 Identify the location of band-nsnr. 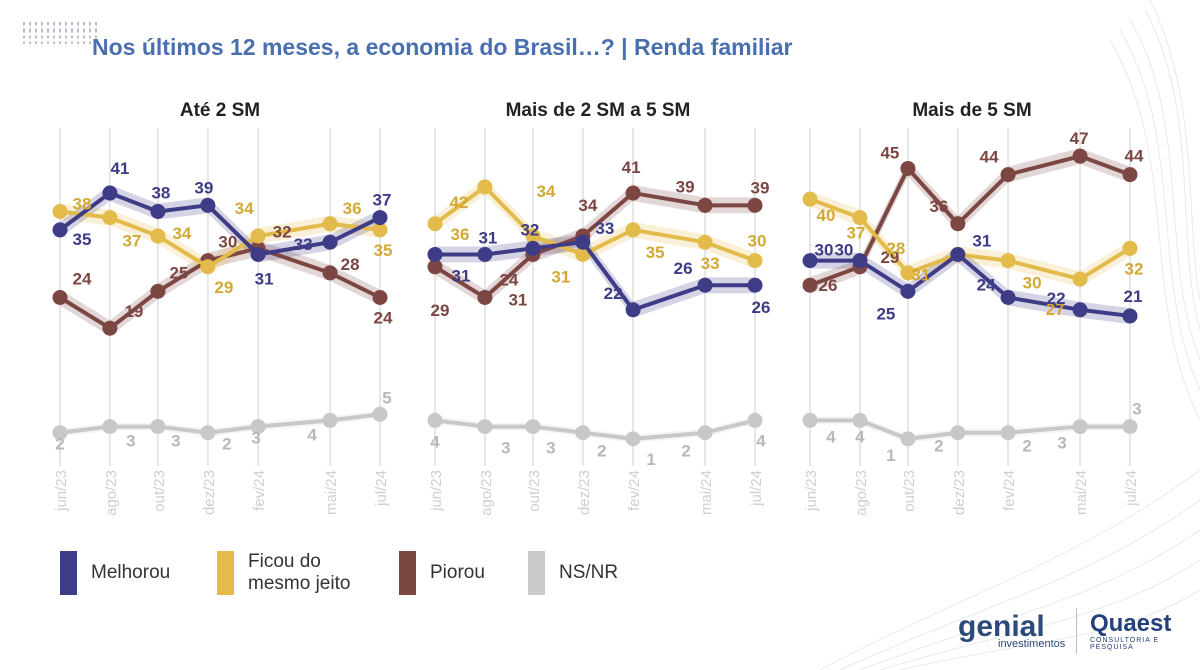
(970, 429).